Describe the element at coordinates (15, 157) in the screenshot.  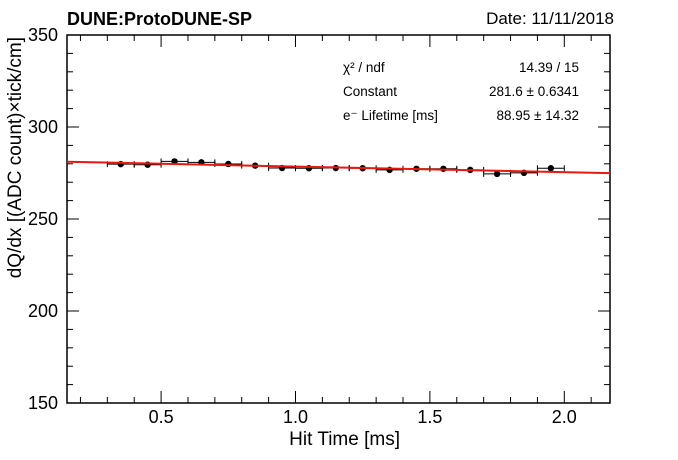
I see `y-axis-label: dQ/dx [(ADC count)×tick/cm]` at that location.